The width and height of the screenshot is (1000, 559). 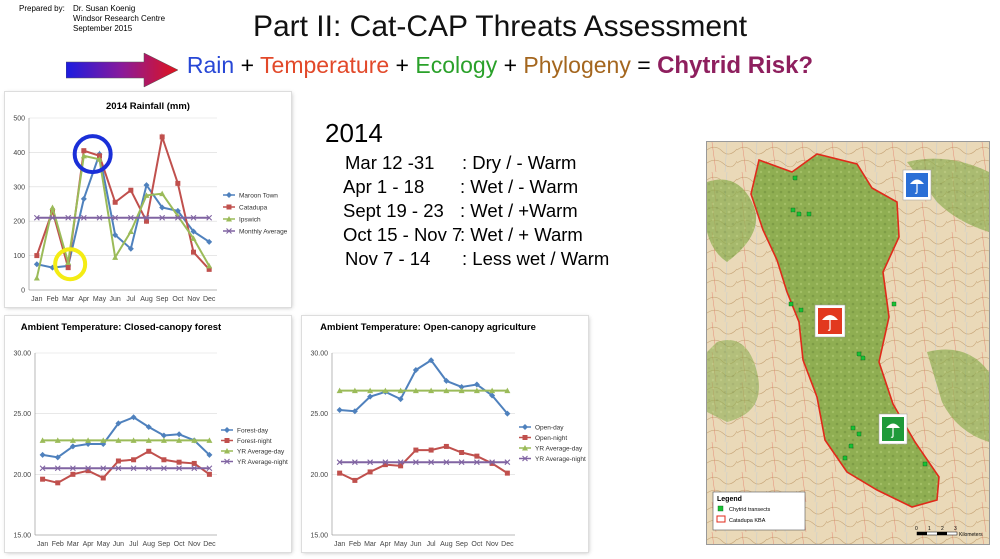 I want to click on legend-label: Forest-night, so click(x=254, y=441).